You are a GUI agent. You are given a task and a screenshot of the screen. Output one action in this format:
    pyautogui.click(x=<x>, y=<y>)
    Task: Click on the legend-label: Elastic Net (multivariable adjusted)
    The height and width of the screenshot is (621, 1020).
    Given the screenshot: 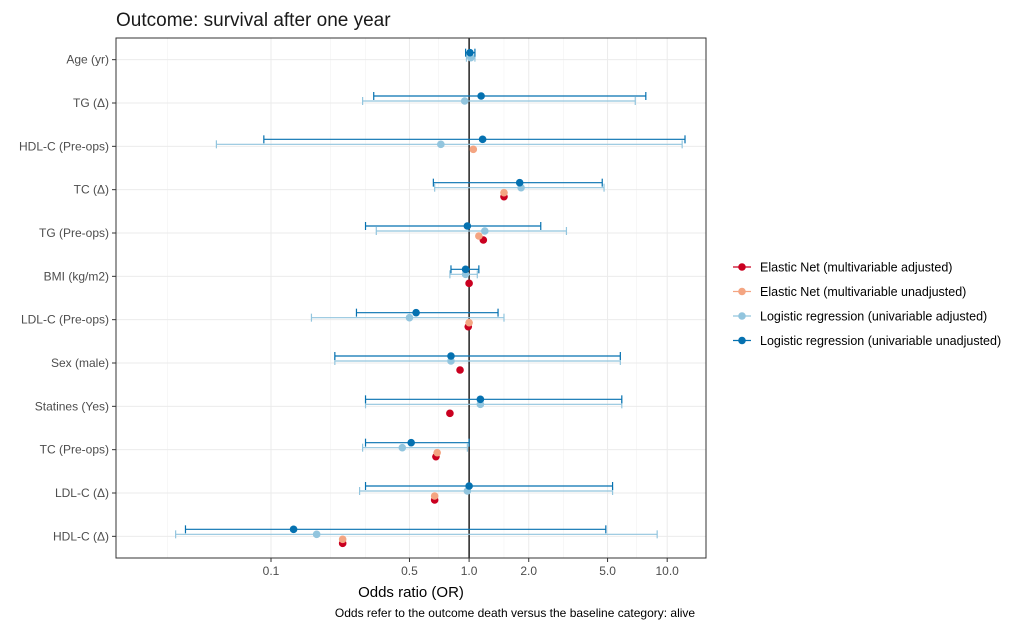 What is the action you would take?
    pyautogui.click(x=856, y=268)
    